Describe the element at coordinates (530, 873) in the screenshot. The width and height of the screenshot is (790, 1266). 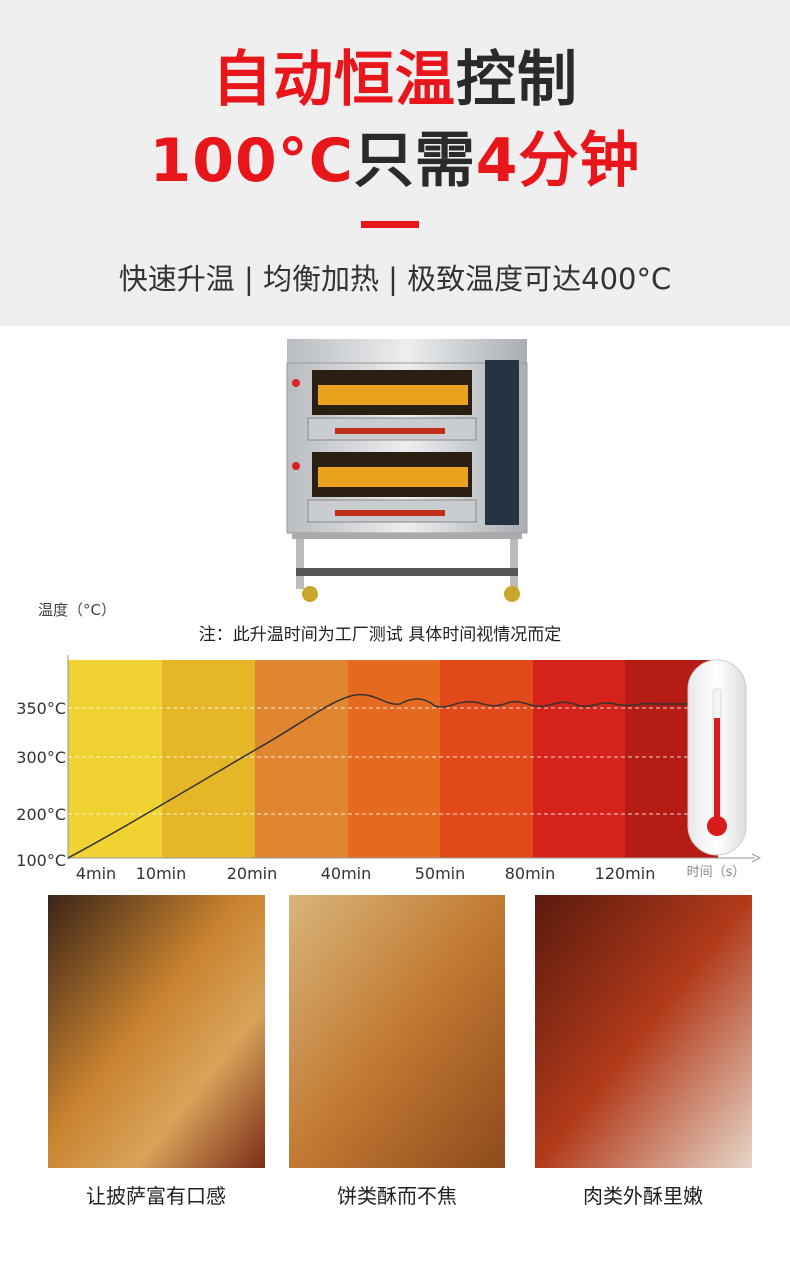
I see `x-tick-label: 80min` at that location.